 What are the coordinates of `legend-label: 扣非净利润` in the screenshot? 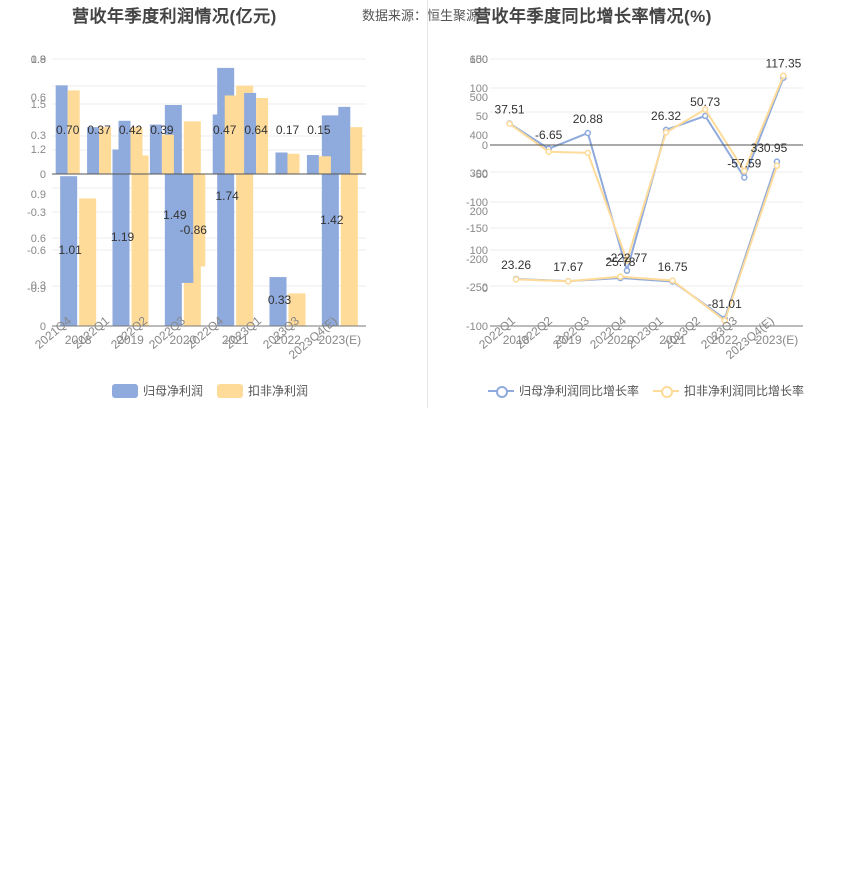 It's located at (278, 391).